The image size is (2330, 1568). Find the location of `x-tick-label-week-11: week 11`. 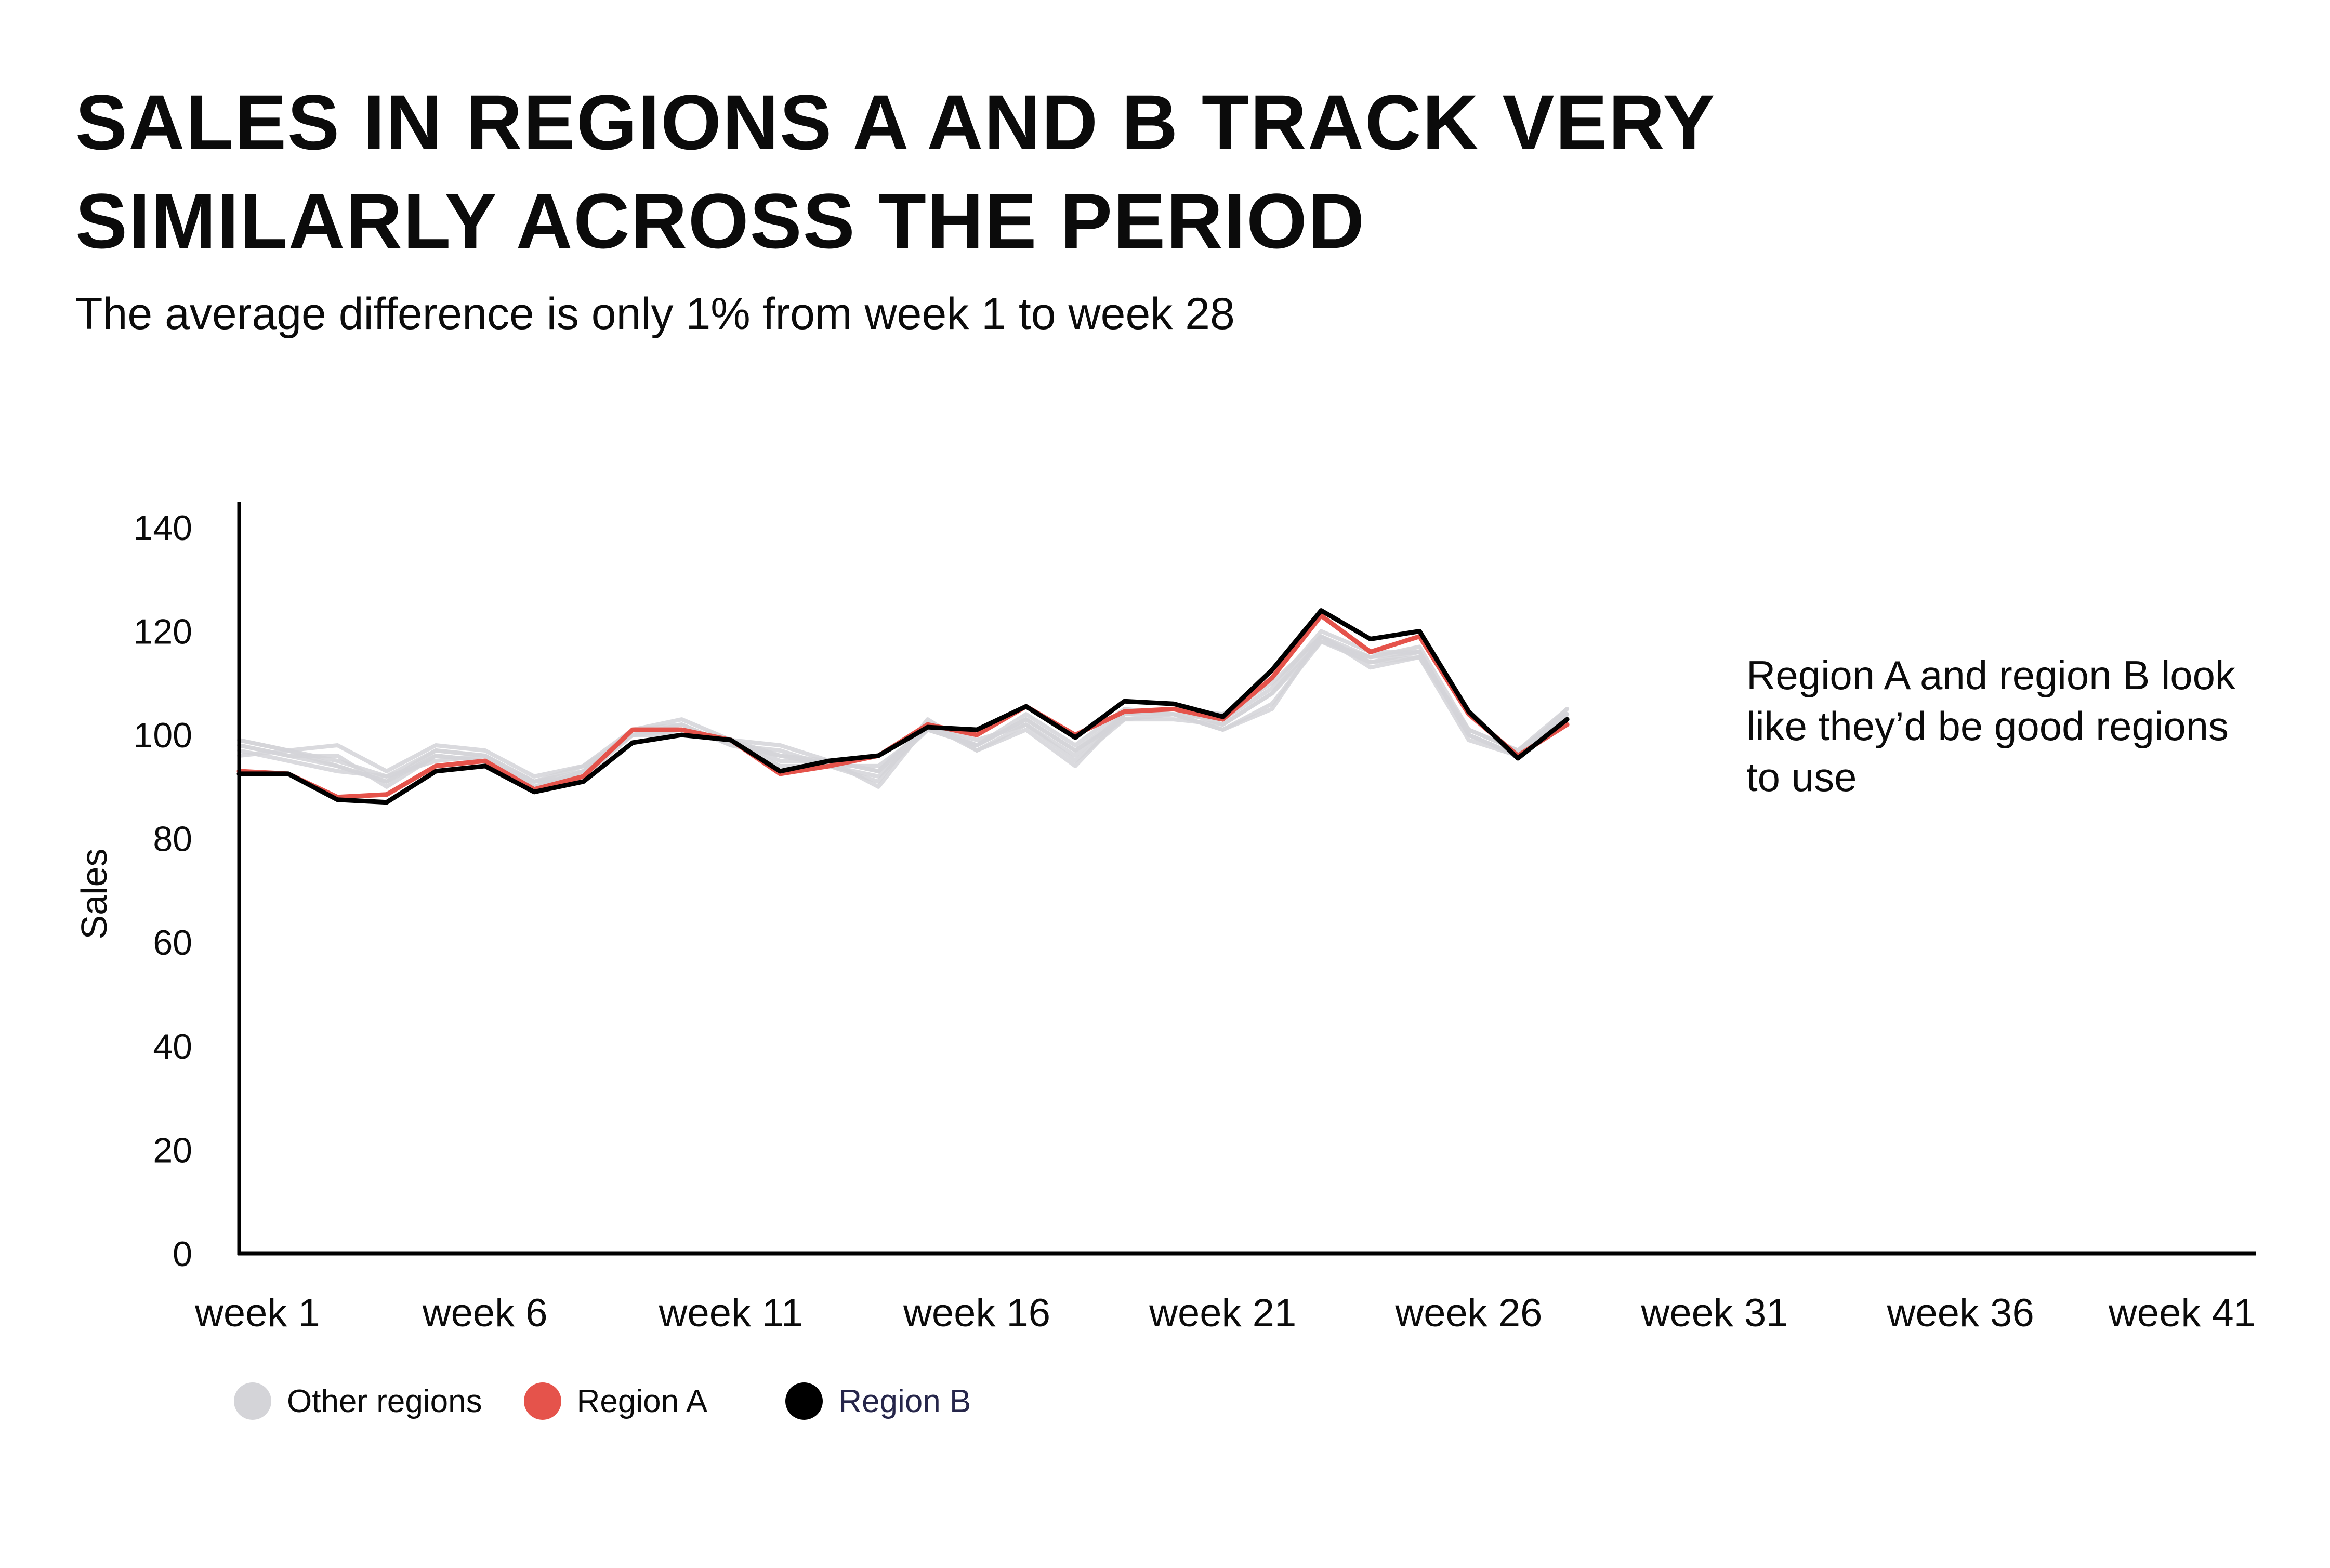

x-tick-label-week-11: week 11 is located at coordinates (731, 1313).